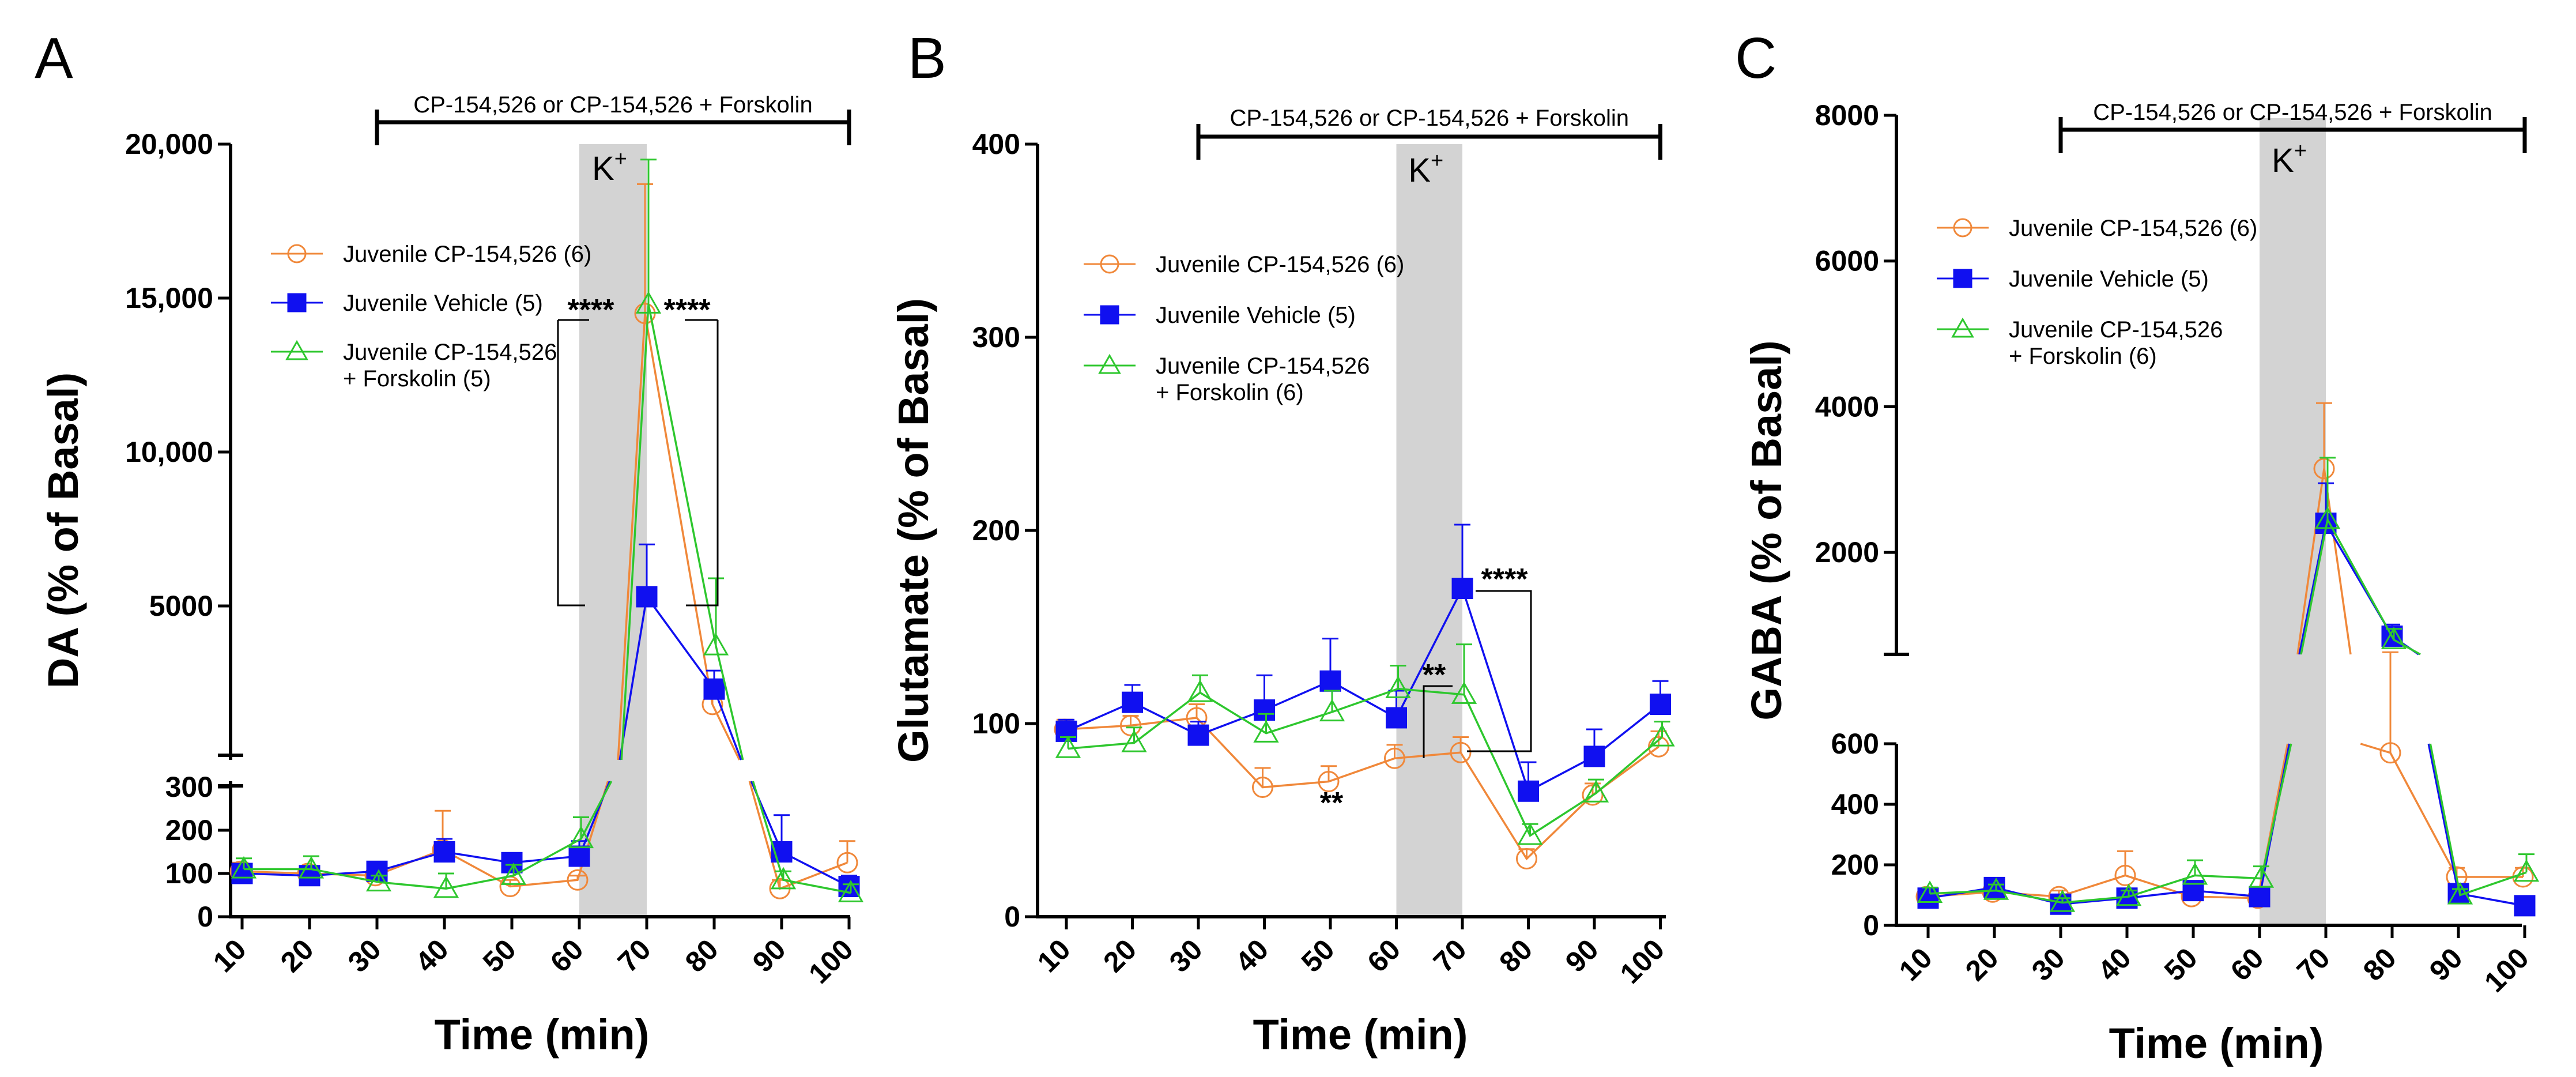  What do you see at coordinates (229, 956) in the screenshot?
I see `panel-a-x-tick-label: 10` at bounding box center [229, 956].